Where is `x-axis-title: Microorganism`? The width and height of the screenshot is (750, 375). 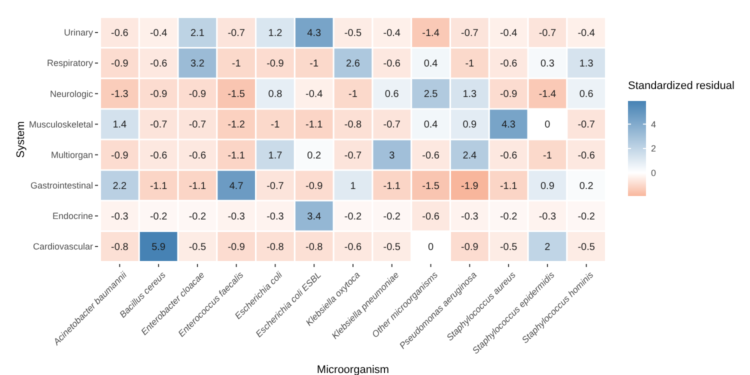
x-axis-title: Microorganism is located at coordinates (353, 369).